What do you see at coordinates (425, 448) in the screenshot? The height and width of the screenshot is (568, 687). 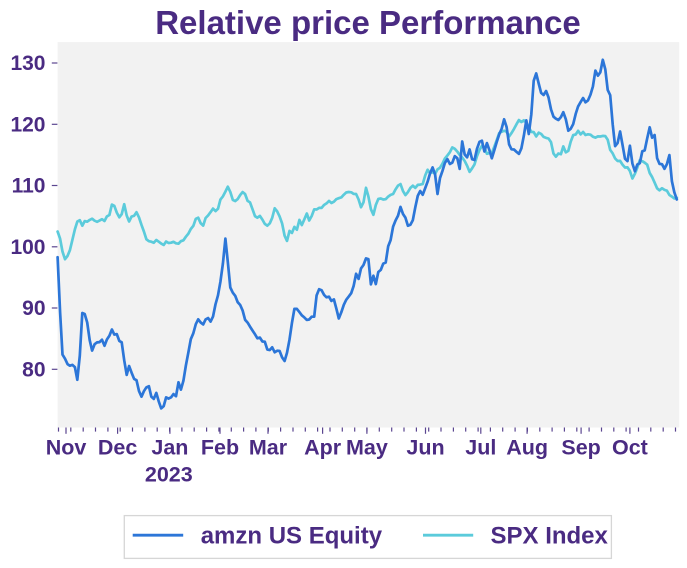 I see `svg-text: Jun` at bounding box center [425, 448].